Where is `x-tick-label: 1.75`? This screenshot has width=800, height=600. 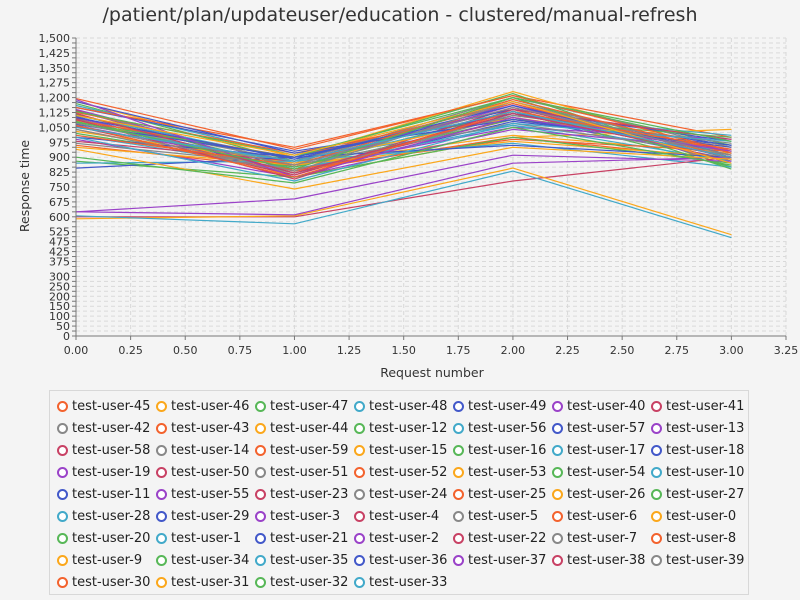
x-tick-label: 1.75 is located at coordinates (458, 350).